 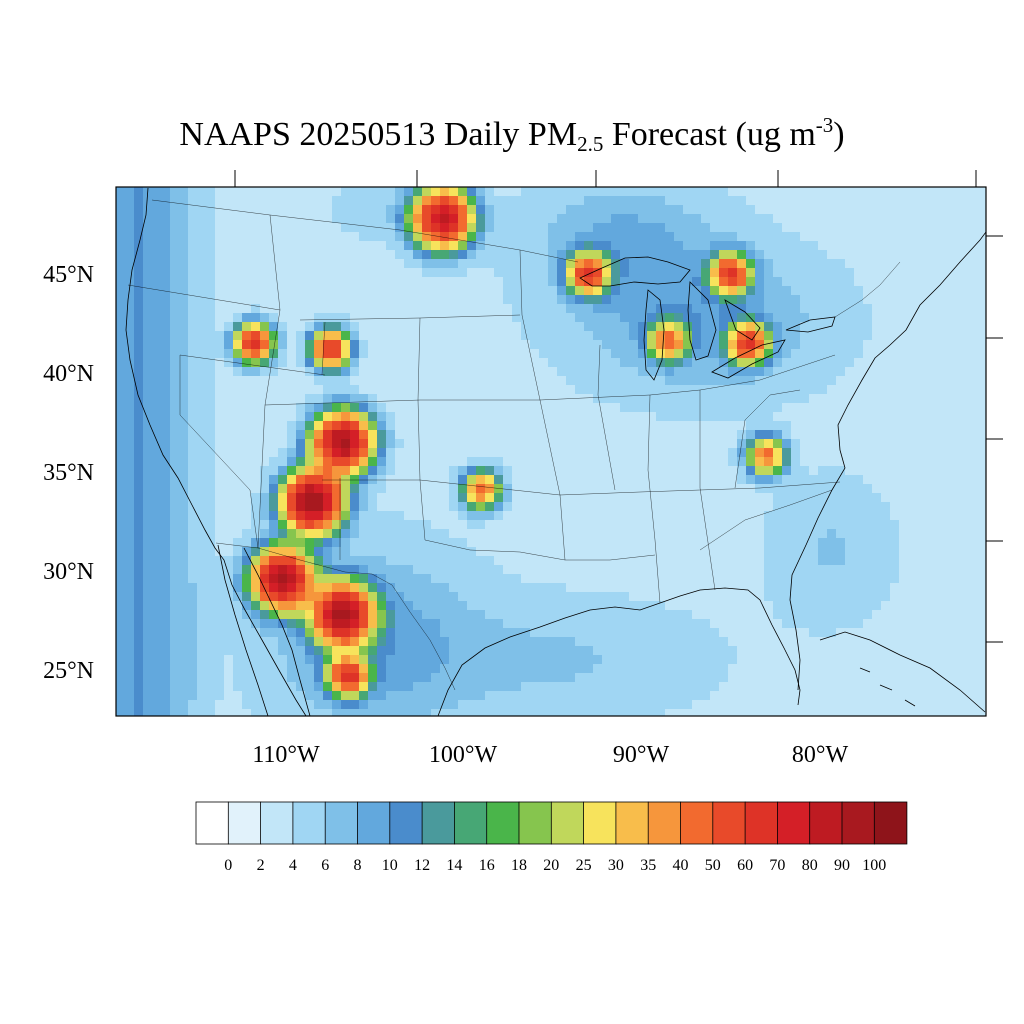 What do you see at coordinates (842, 865) in the screenshot?
I see `colorbar-label: 90` at bounding box center [842, 865].